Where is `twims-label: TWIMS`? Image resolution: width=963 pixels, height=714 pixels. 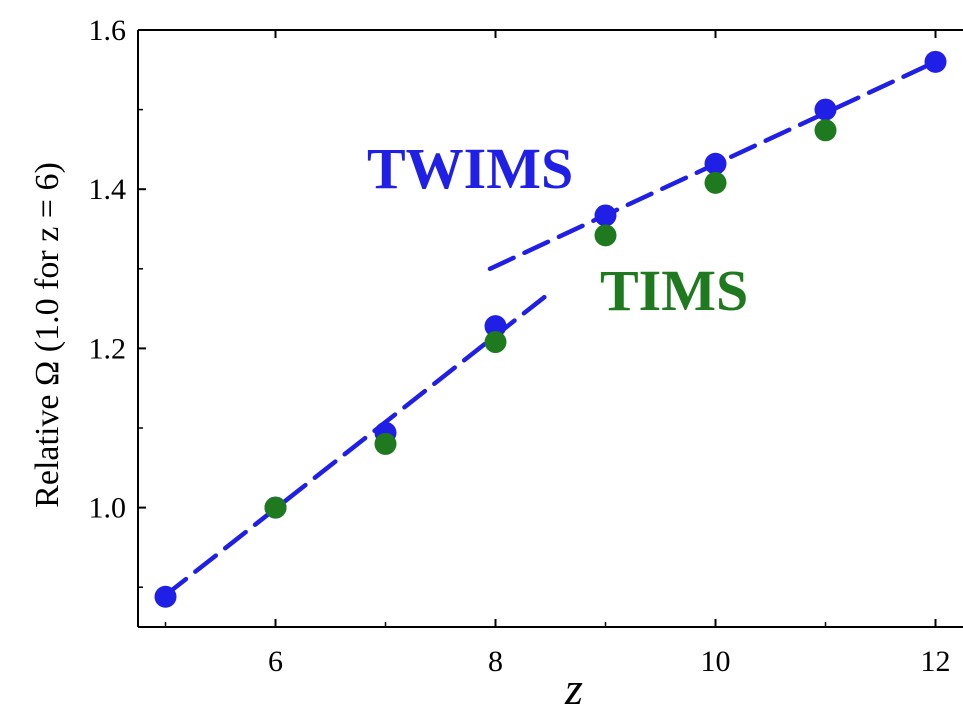
twims-label: TWIMS is located at coordinates (470, 168).